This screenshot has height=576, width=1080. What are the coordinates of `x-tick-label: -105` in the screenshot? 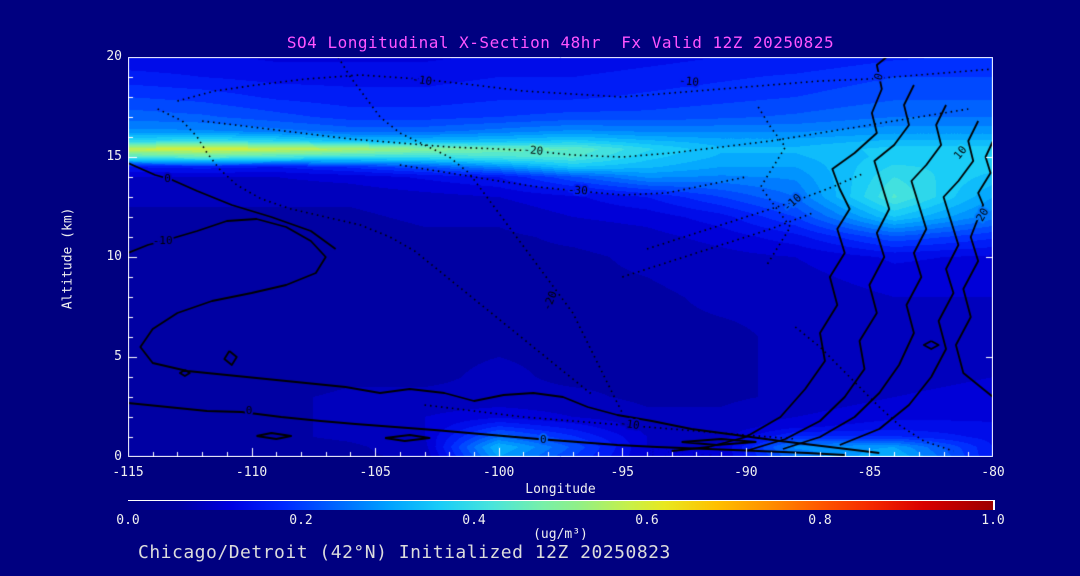 It's located at (375, 472).